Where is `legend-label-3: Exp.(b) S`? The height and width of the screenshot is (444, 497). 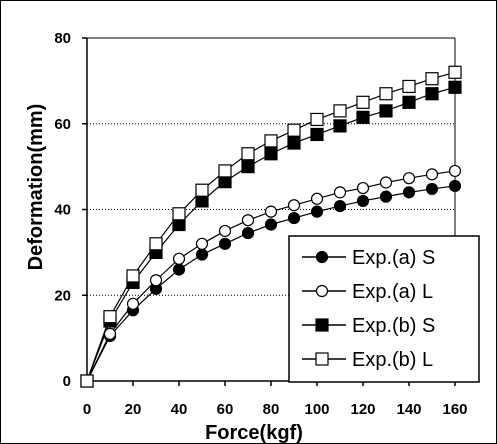
legend-label-3: Exp.(b) S is located at coordinates (393, 326).